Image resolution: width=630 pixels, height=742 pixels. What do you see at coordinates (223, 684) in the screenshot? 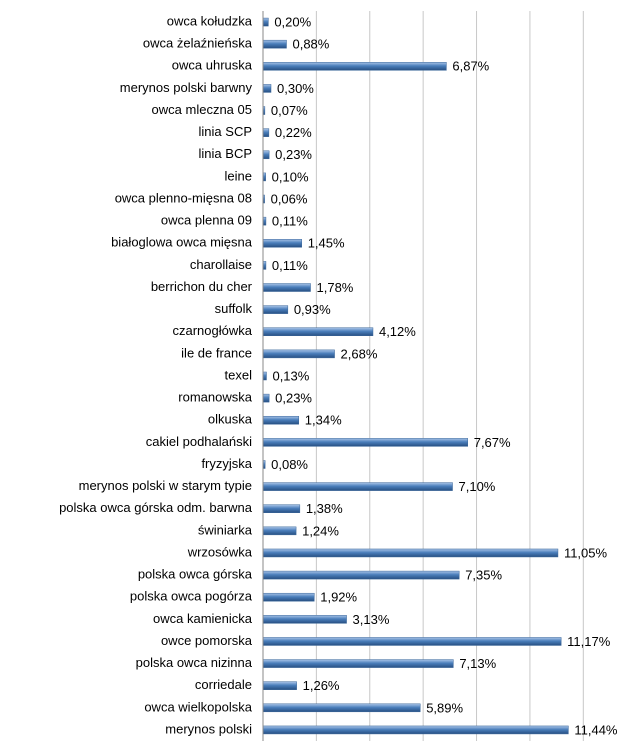
I see `y-tick-label: corriedale` at bounding box center [223, 684].